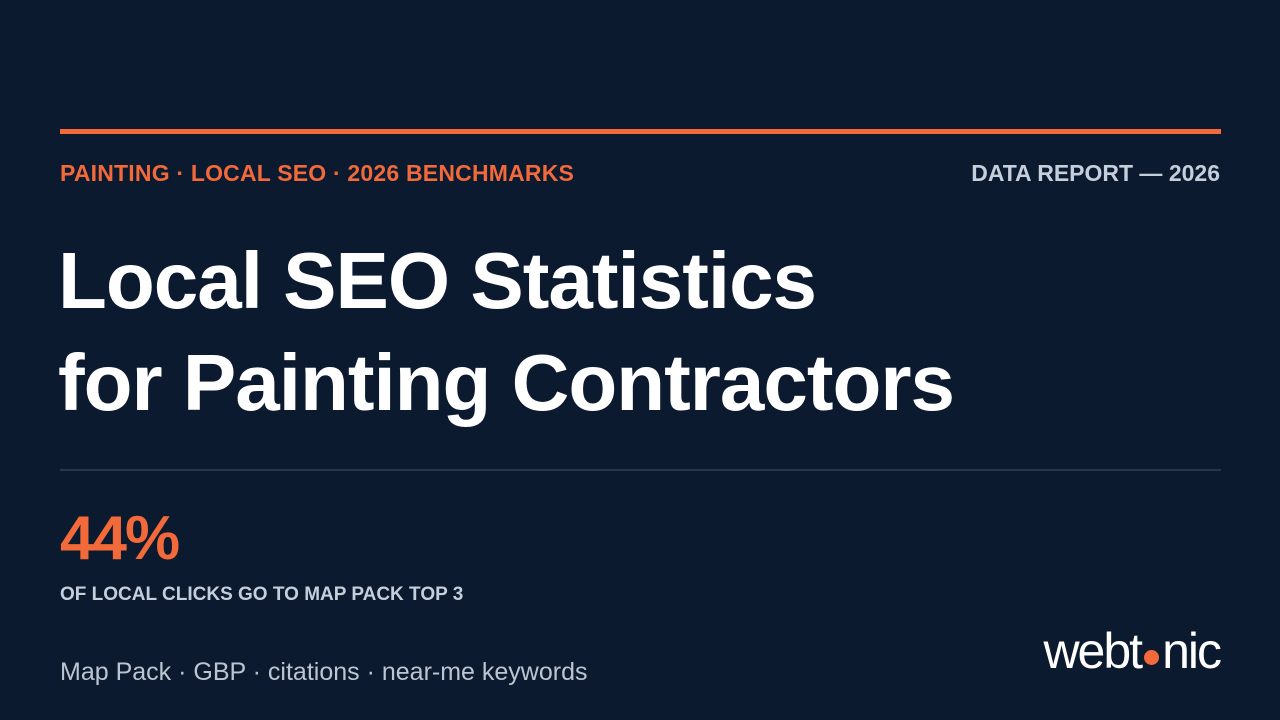  Describe the element at coordinates (437, 280) in the screenshot. I see `title-line: Local SEO Statistics` at that location.